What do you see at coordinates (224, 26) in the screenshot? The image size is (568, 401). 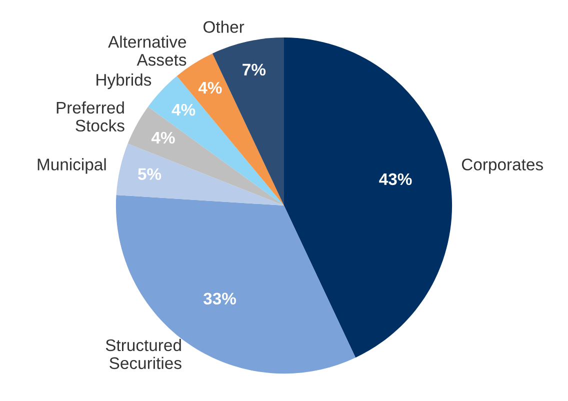 I see `slice-label: Other` at bounding box center [224, 26].